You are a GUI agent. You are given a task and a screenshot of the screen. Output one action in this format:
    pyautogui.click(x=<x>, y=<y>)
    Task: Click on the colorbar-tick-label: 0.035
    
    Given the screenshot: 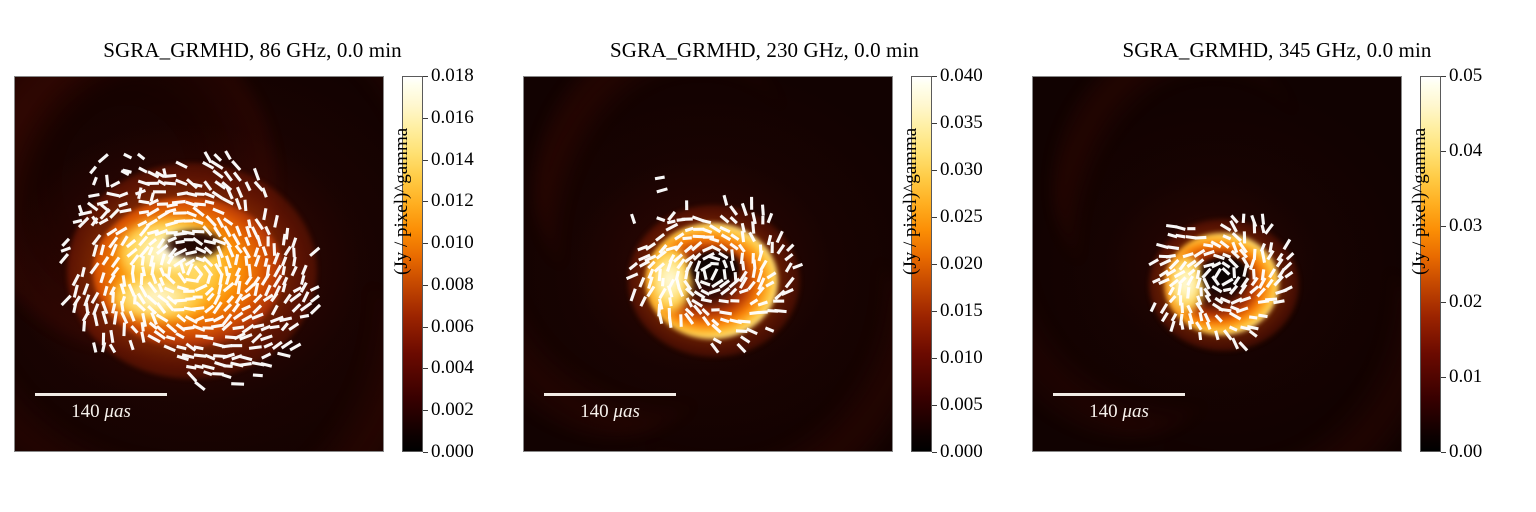 What is the action you would take?
    pyautogui.click(x=961, y=122)
    